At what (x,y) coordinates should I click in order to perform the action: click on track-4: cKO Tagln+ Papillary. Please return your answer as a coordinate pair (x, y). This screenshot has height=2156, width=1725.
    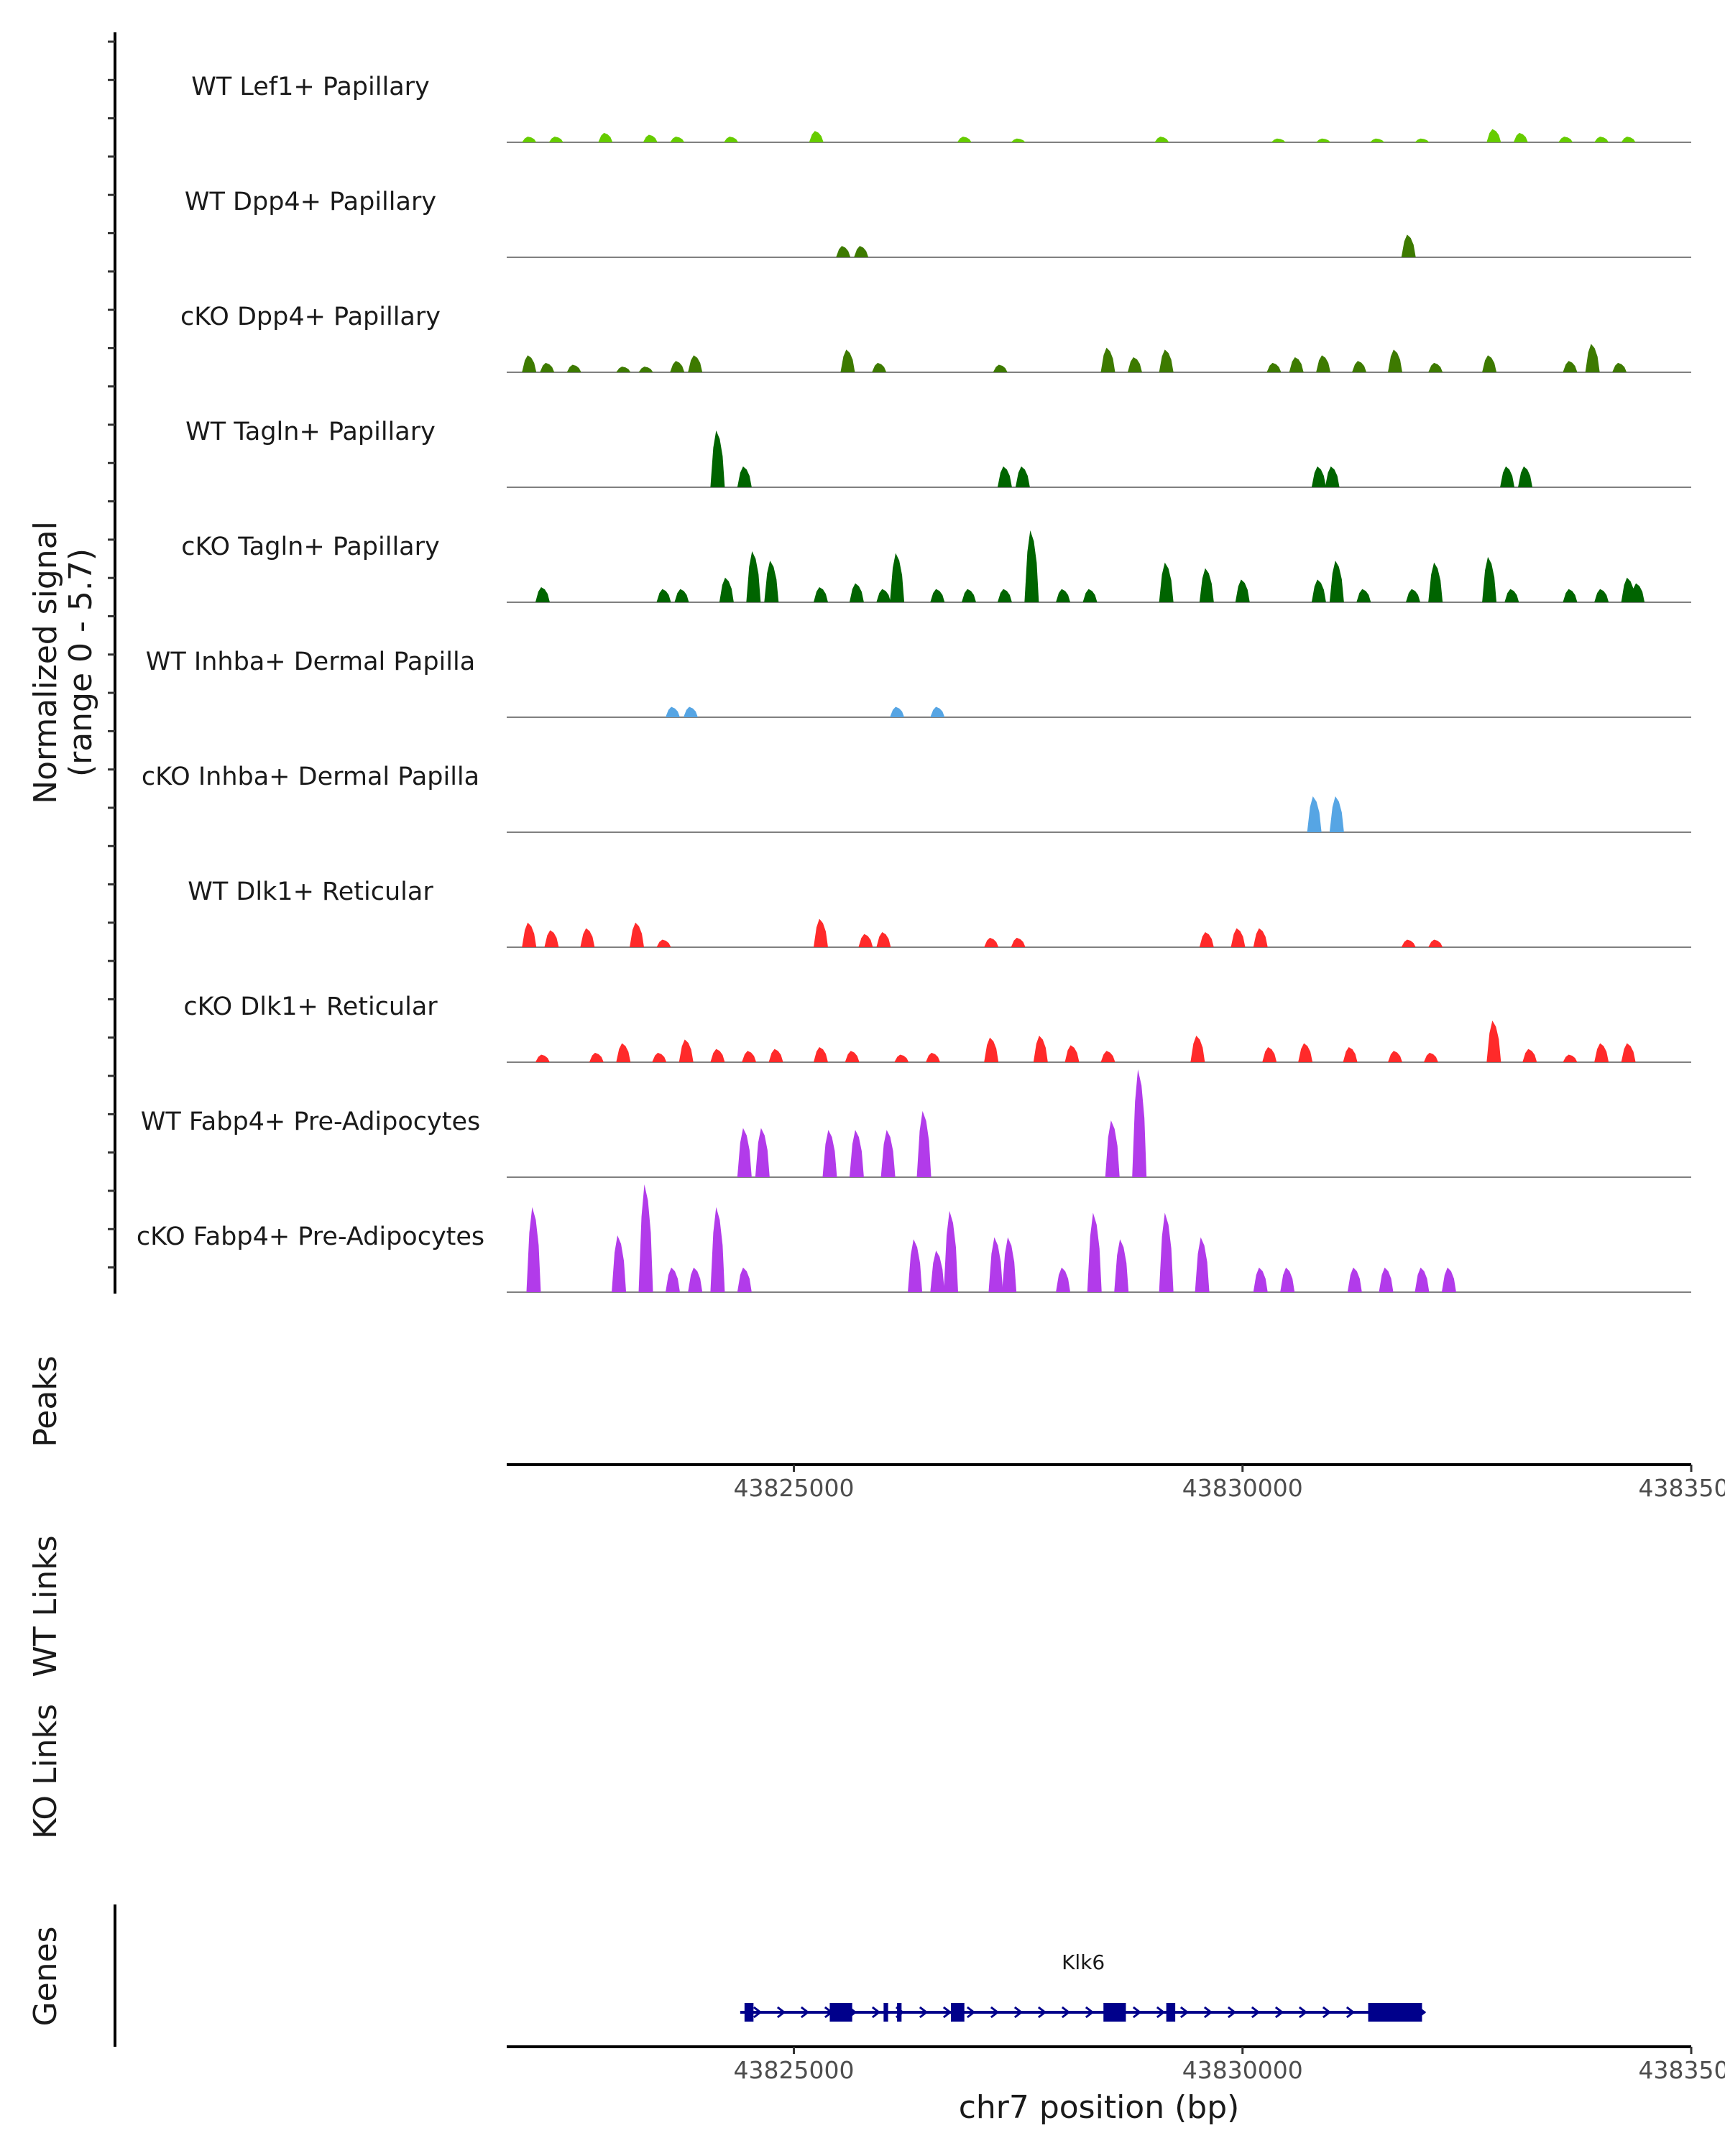
    Looking at the image, I should click on (936, 566).